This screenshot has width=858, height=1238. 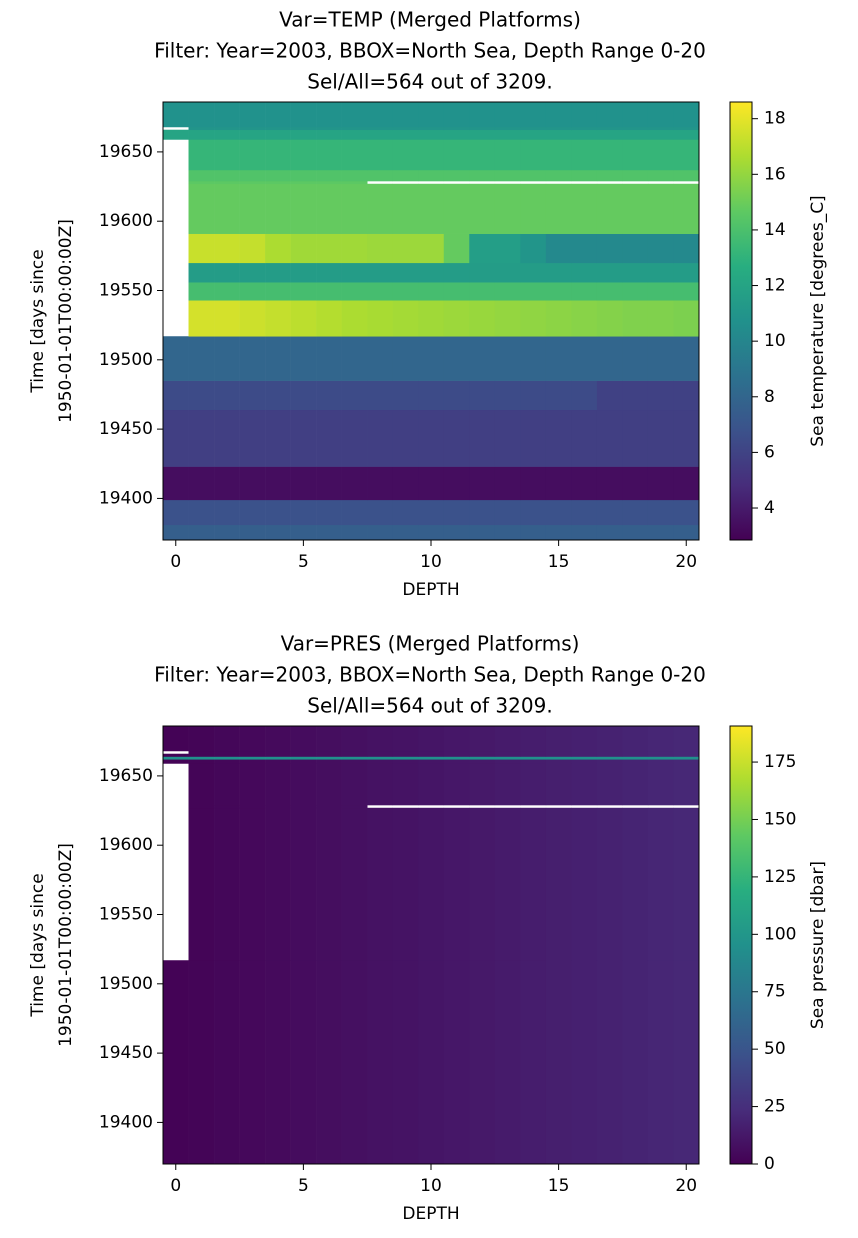 What do you see at coordinates (780, 934) in the screenshot?
I see `colorbar-tick-label: 100` at bounding box center [780, 934].